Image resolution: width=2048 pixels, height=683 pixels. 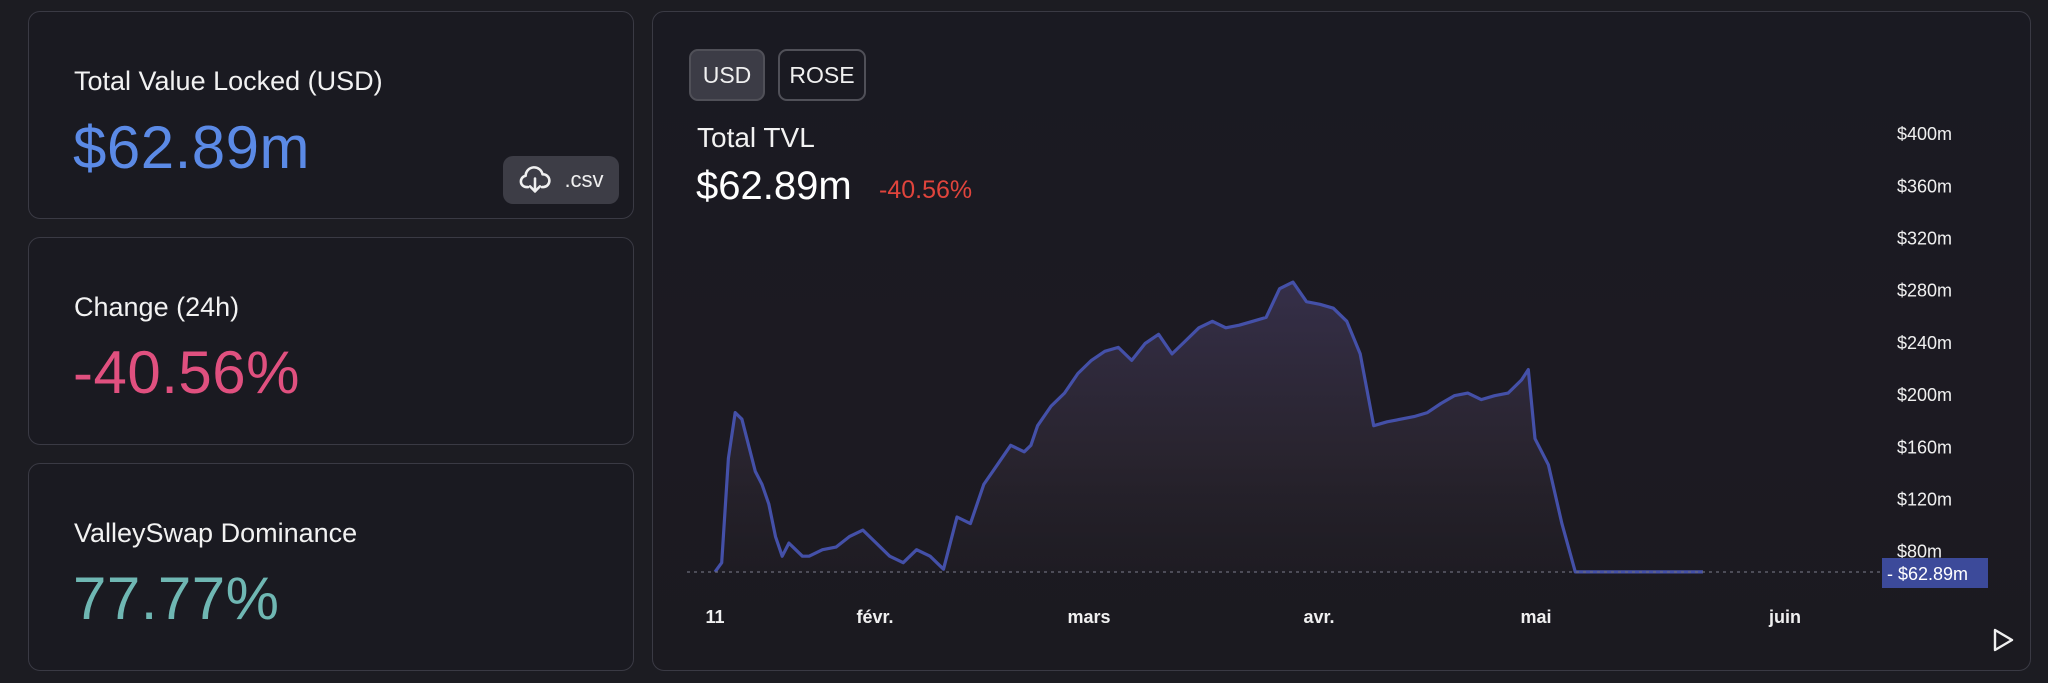 What do you see at coordinates (774, 186) in the screenshot?
I see `chart-value: $62.89m` at bounding box center [774, 186].